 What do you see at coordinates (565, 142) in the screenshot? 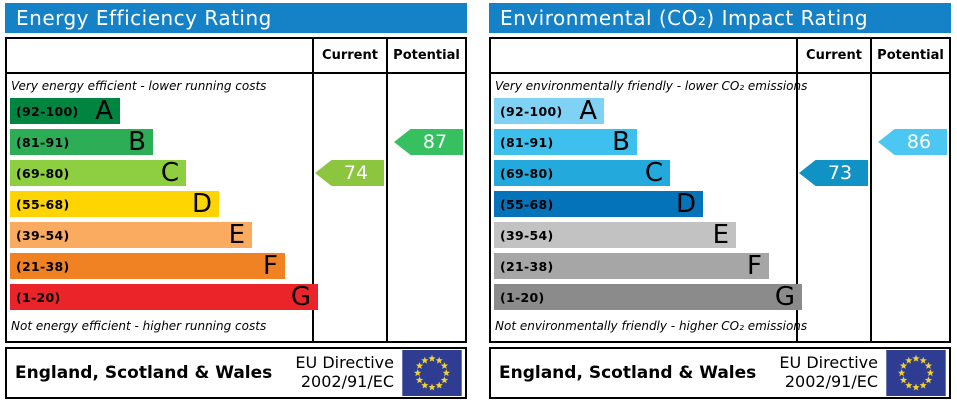
I see `environmental-band-b: (81-91) B` at bounding box center [565, 142].